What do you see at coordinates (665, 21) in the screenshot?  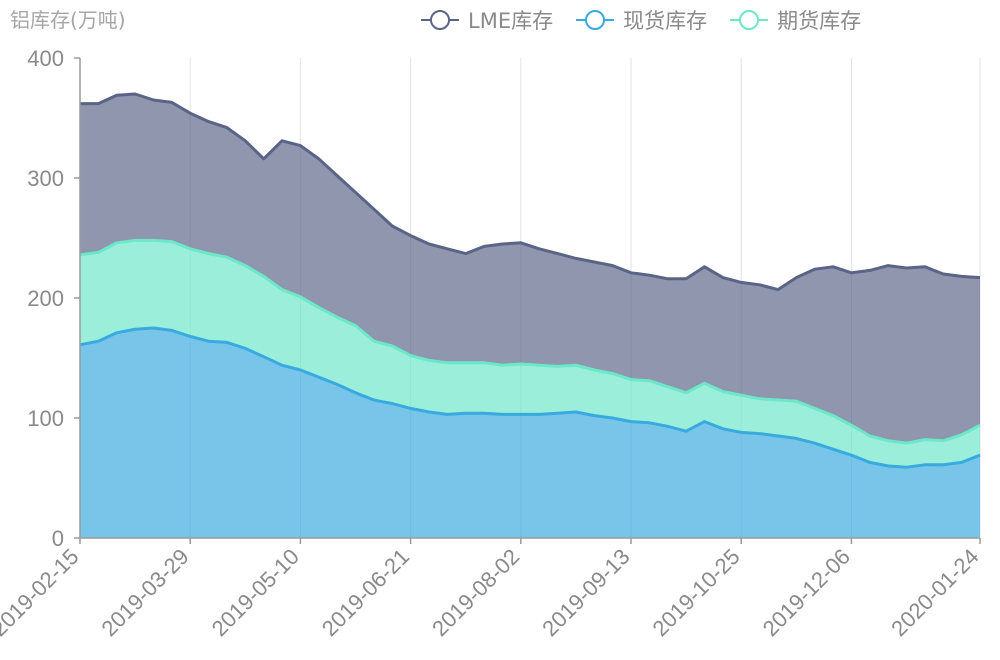 I see `legend-label-spot: 现货库存` at bounding box center [665, 21].